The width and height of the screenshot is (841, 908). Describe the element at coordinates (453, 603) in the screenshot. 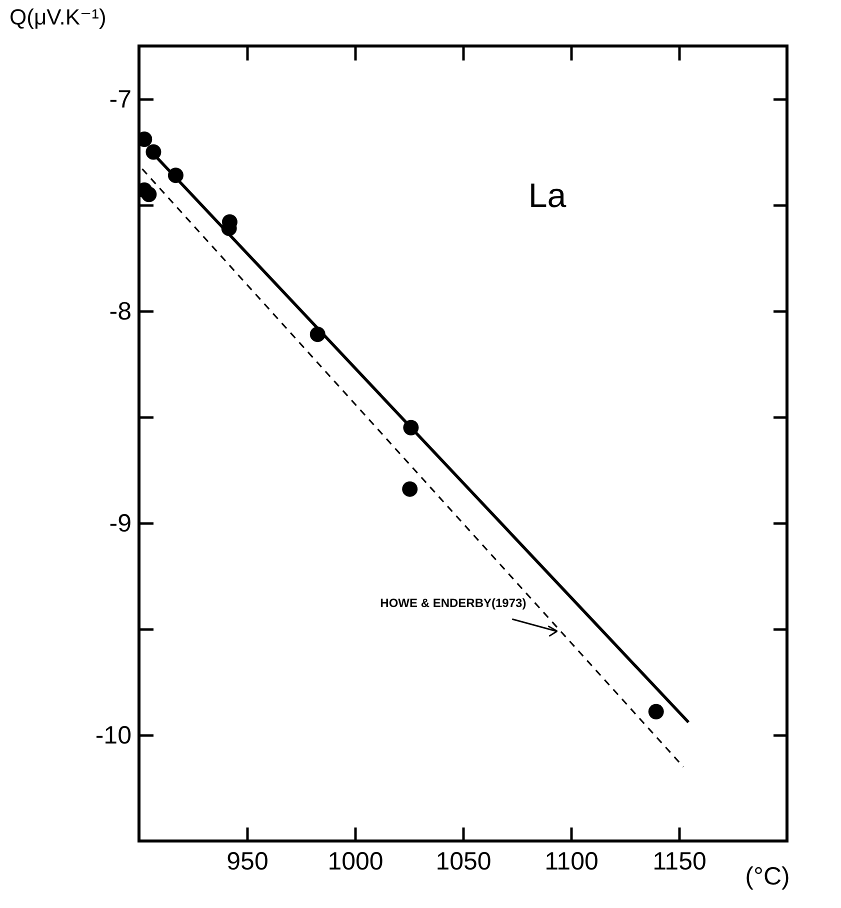

I see `annotation: HOWE & ENDERBY(1973)` at that location.